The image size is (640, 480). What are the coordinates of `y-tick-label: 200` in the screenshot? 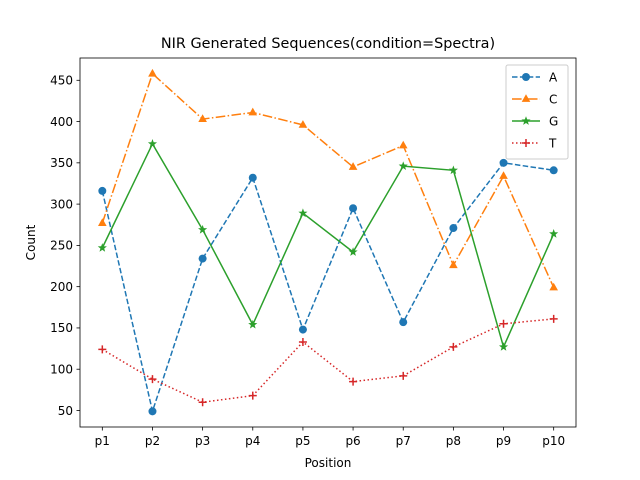 It's located at (61, 287).